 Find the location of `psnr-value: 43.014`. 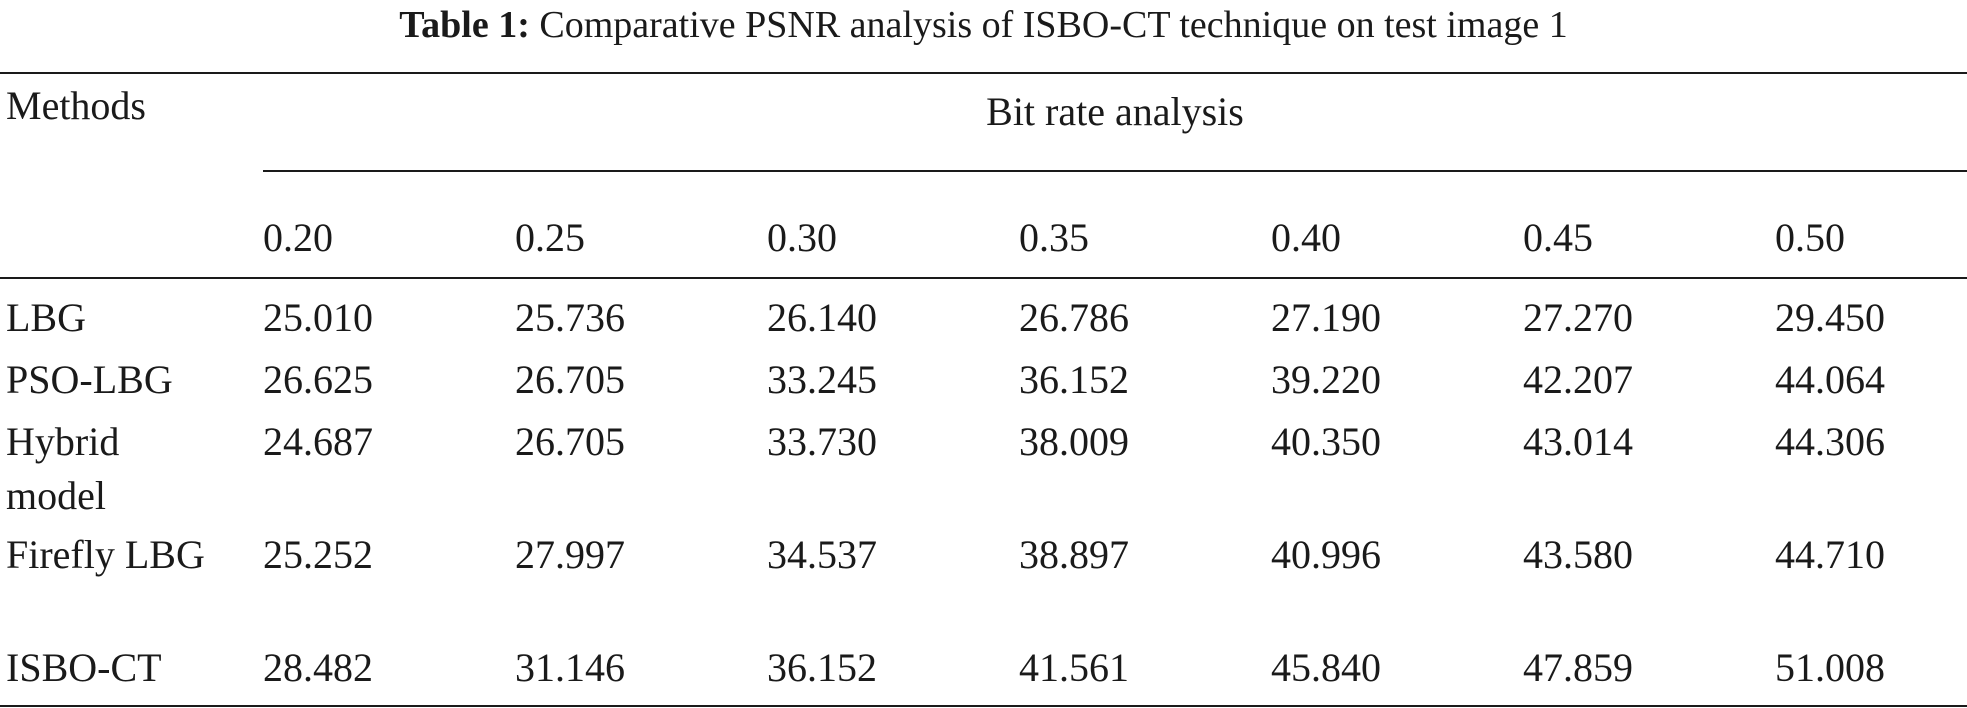

psnr-value: 43.014 is located at coordinates (1578, 441).